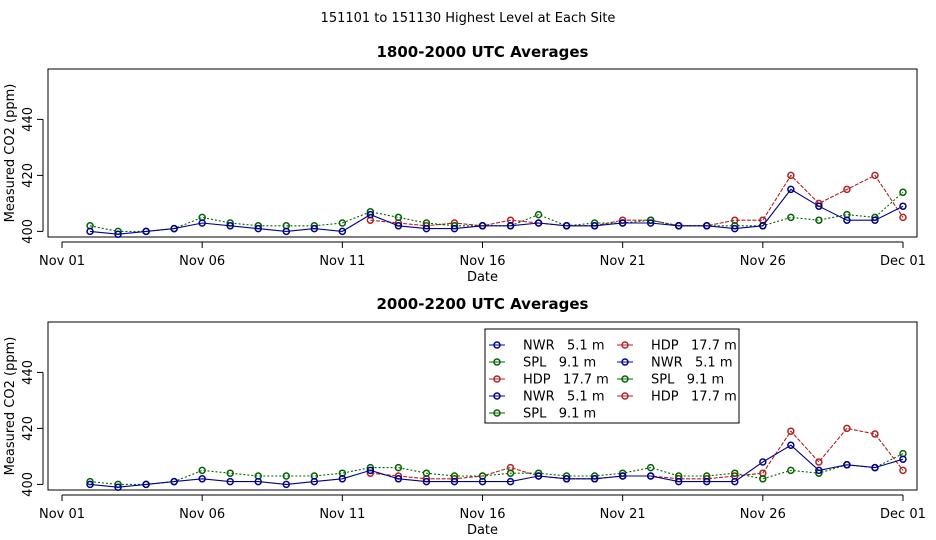 The width and height of the screenshot is (936, 540). What do you see at coordinates (483, 52) in the screenshot?
I see `chart-title: 1800-2000 UTC Averages` at bounding box center [483, 52].